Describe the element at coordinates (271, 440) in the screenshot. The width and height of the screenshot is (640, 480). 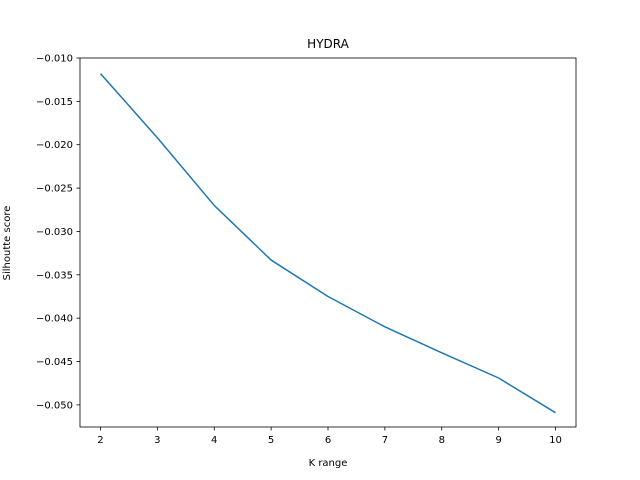
I see `x-tick-label: 5` at that location.